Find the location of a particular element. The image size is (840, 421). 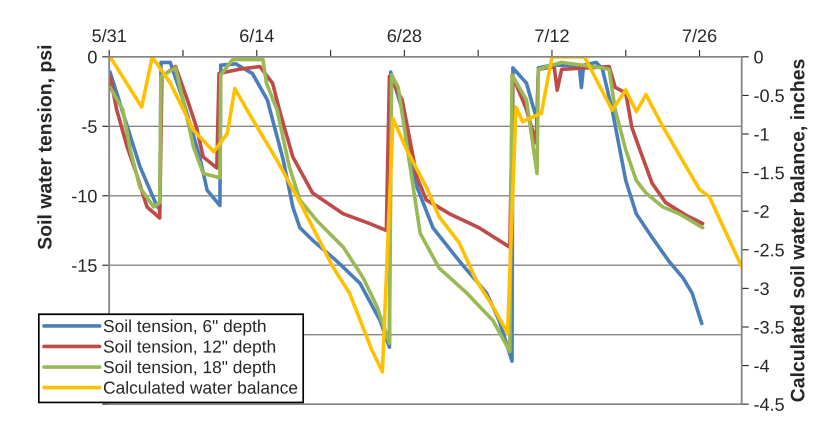

x-tick-label: 7/12 is located at coordinates (552, 35).